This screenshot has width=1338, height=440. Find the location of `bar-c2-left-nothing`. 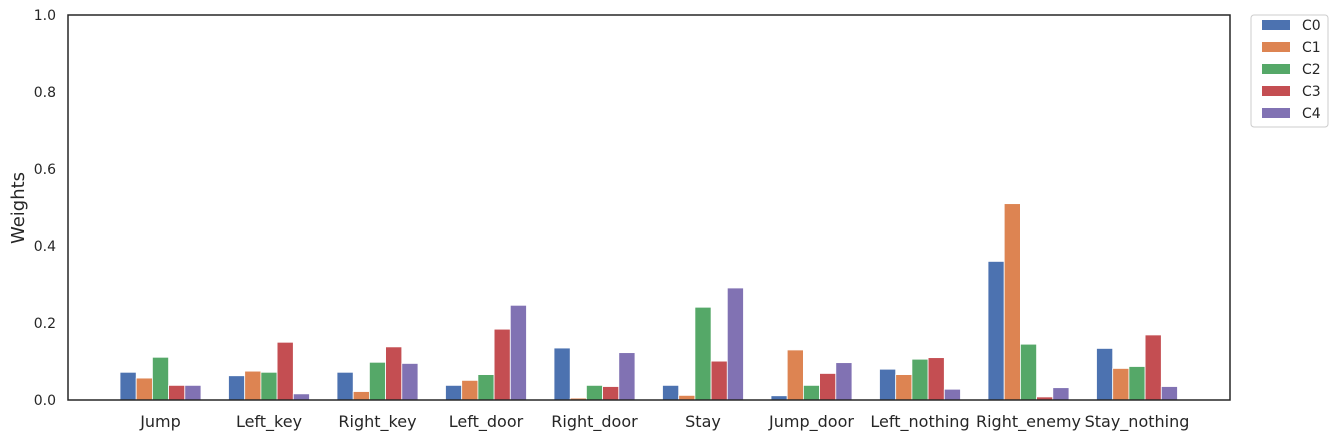

bar-c2-left-nothing is located at coordinates (920, 379).